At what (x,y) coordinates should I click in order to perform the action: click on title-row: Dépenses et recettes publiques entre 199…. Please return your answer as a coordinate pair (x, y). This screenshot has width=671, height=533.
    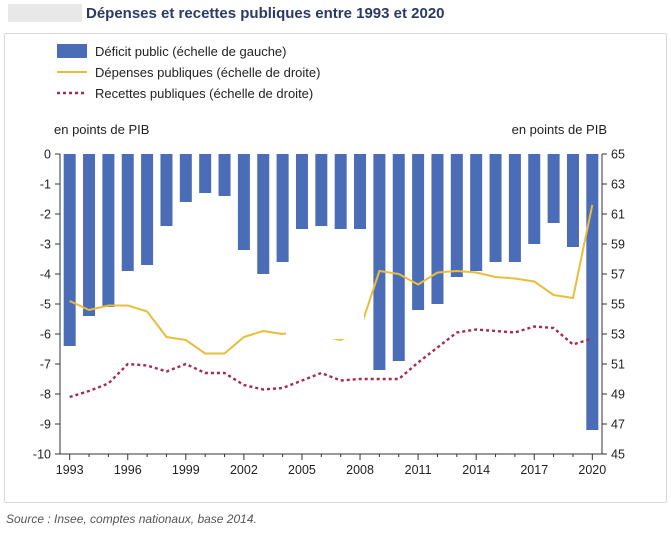
    Looking at the image, I should click on (226, 13).